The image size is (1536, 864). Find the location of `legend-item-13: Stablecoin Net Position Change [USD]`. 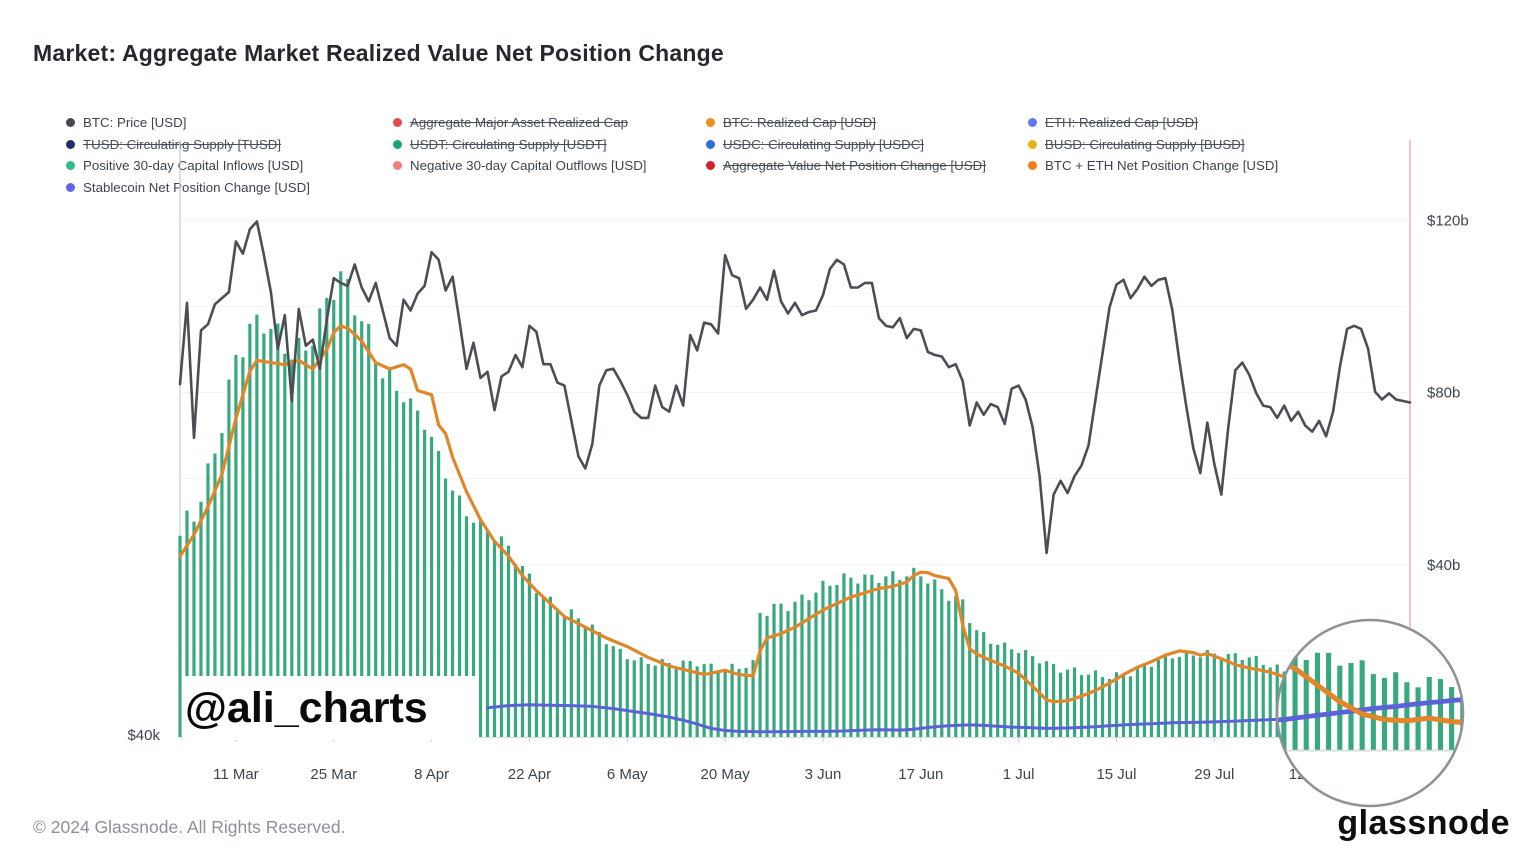

legend-item-13: Stablecoin Net Position Change [USD] is located at coordinates (229, 187).